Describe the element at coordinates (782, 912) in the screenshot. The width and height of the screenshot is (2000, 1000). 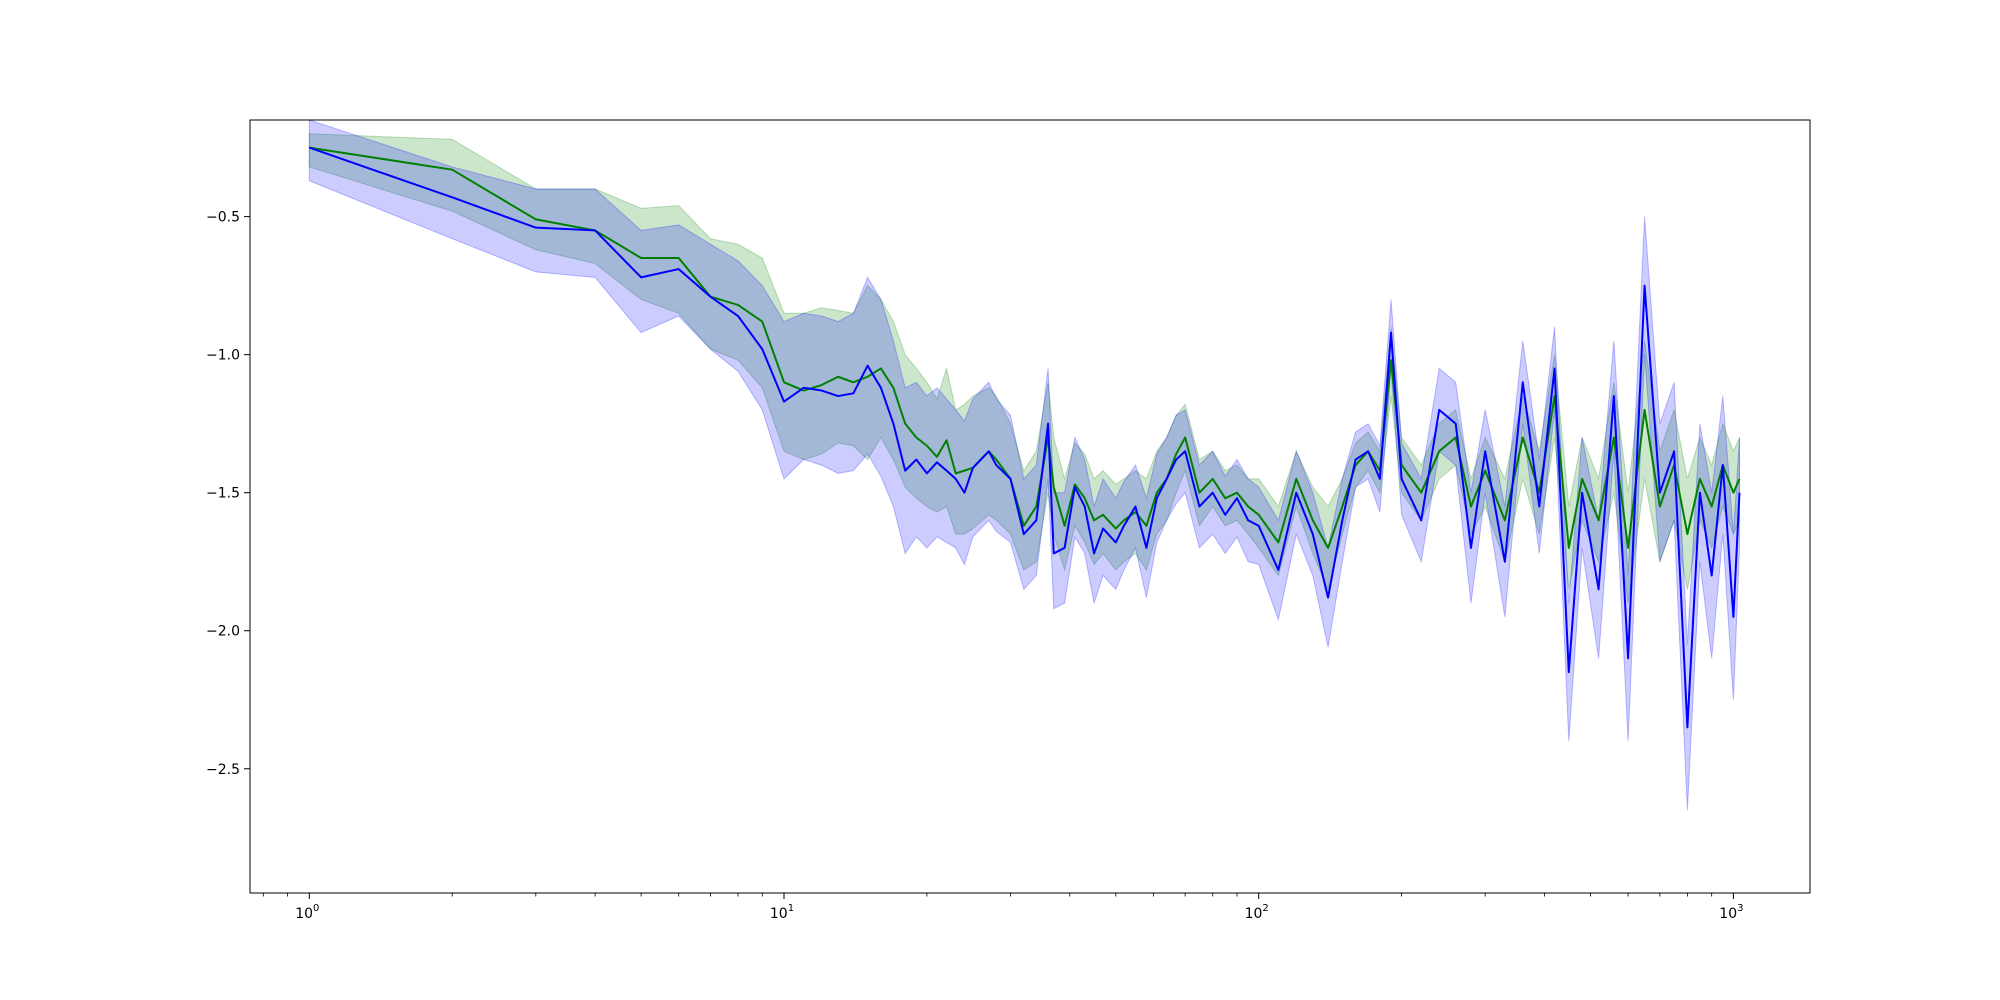
I see `x-tick-label: 10¹` at that location.